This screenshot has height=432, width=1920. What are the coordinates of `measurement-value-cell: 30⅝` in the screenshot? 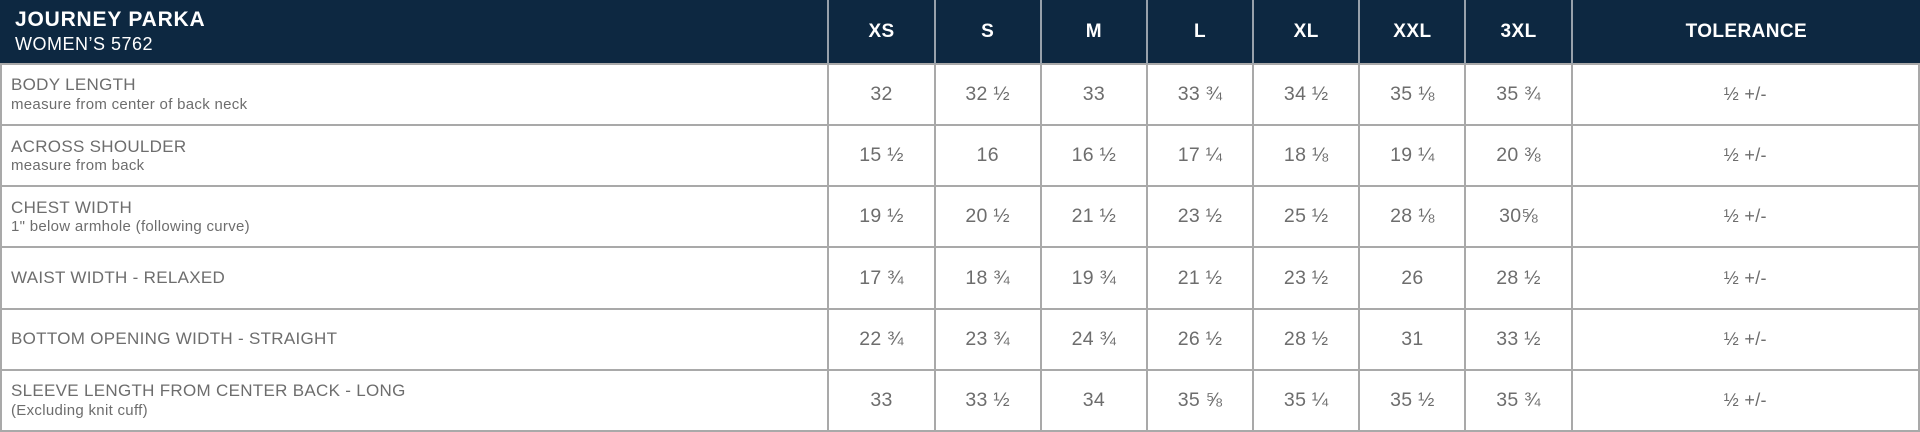 It's located at (1519, 218).